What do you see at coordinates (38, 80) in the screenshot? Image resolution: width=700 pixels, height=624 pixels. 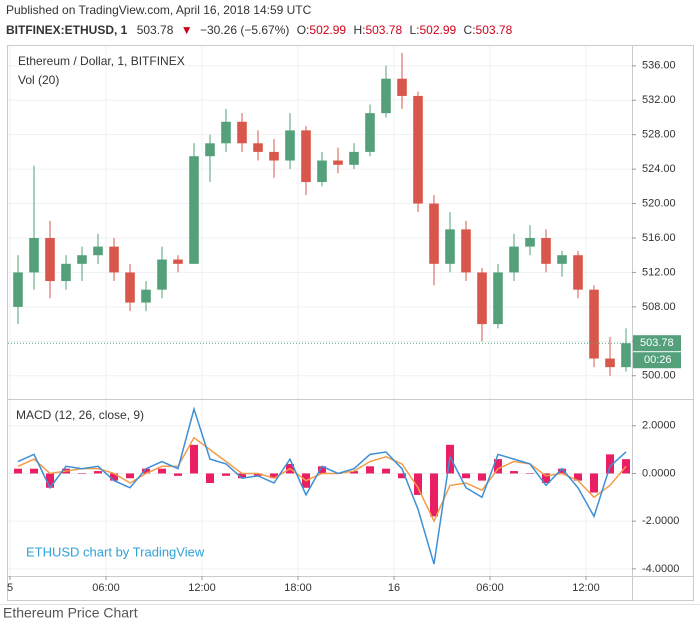 I see `volume-label: Vol (20)` at bounding box center [38, 80].